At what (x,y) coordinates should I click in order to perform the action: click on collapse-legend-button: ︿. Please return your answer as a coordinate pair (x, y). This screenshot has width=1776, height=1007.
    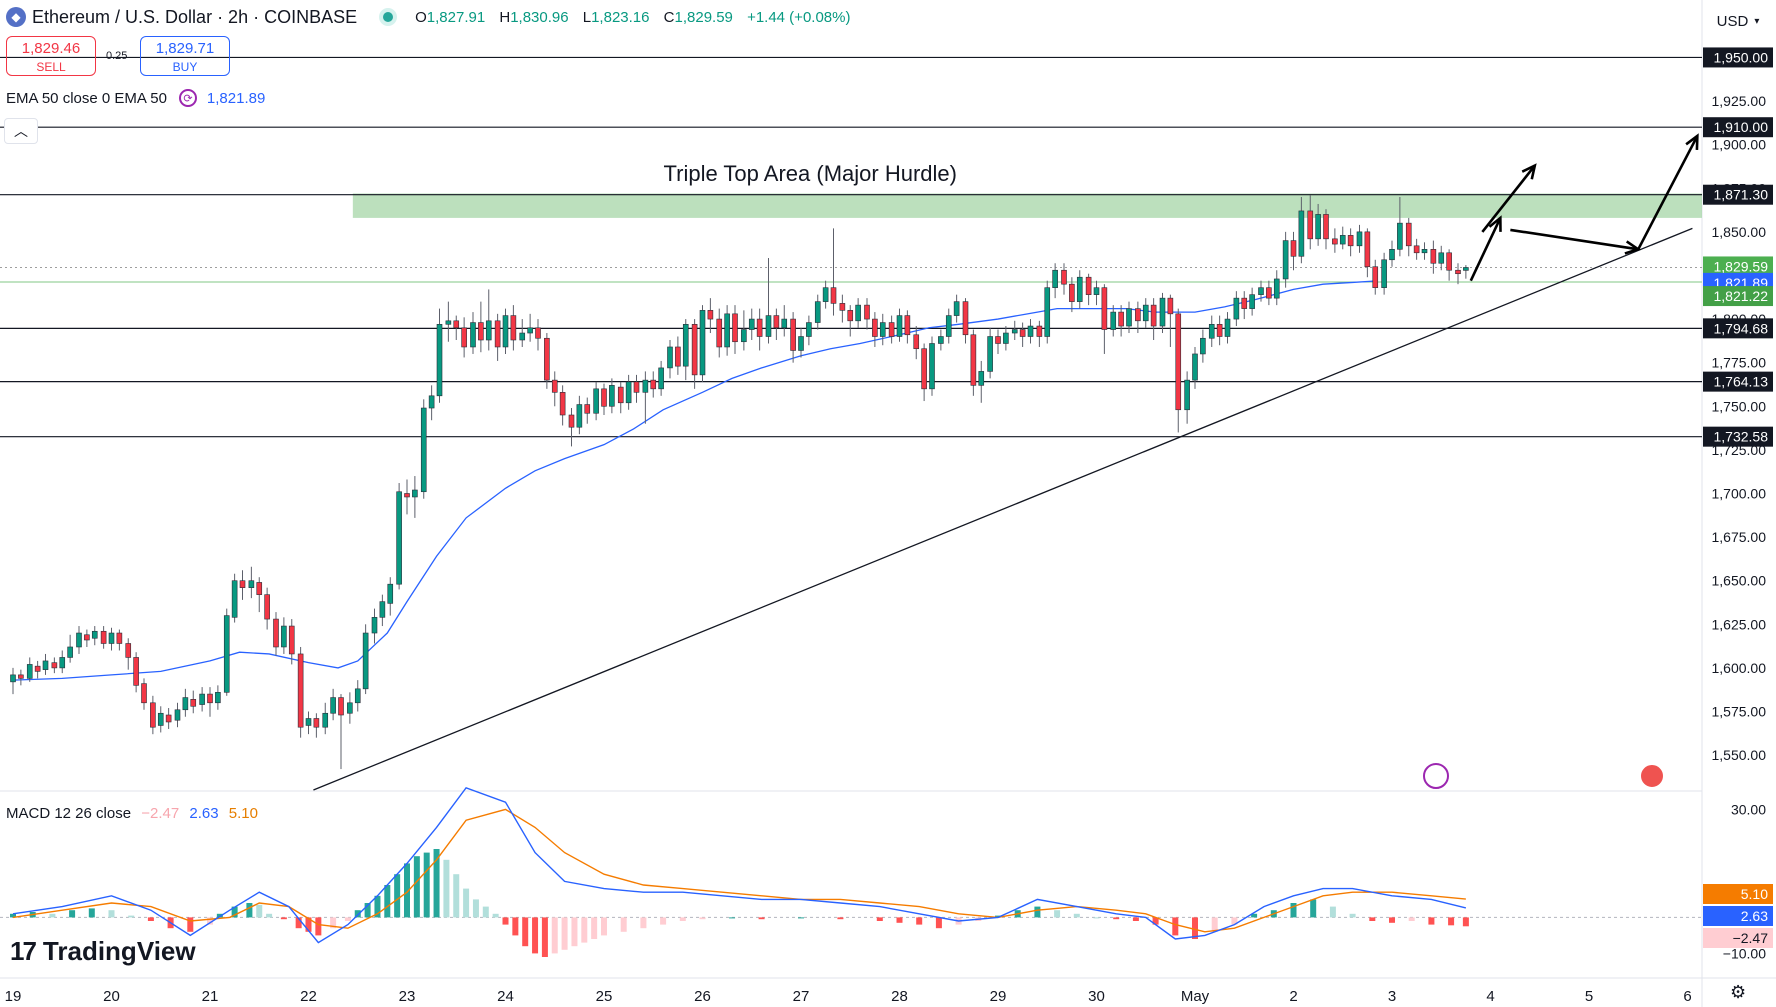
    Looking at the image, I should click on (21, 131).